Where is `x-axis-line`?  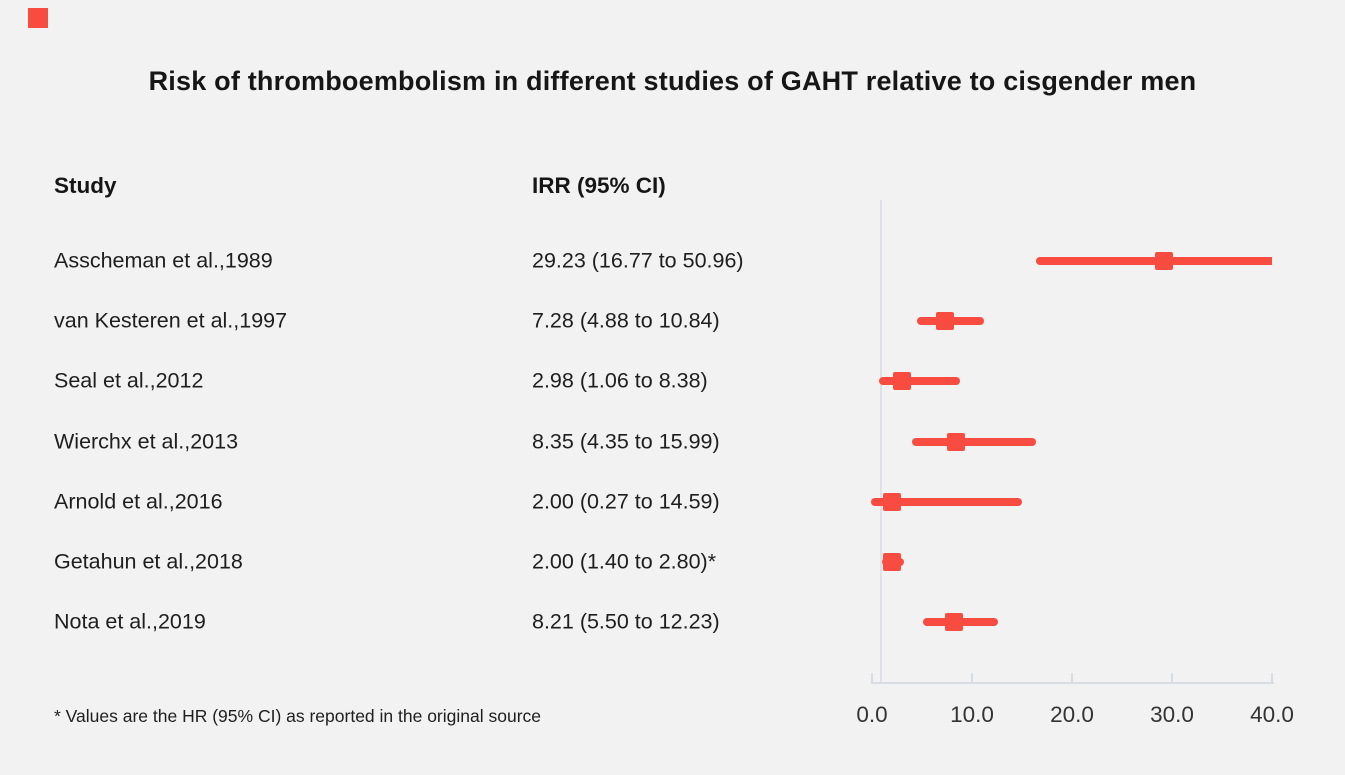
x-axis-line is located at coordinates (1072, 683).